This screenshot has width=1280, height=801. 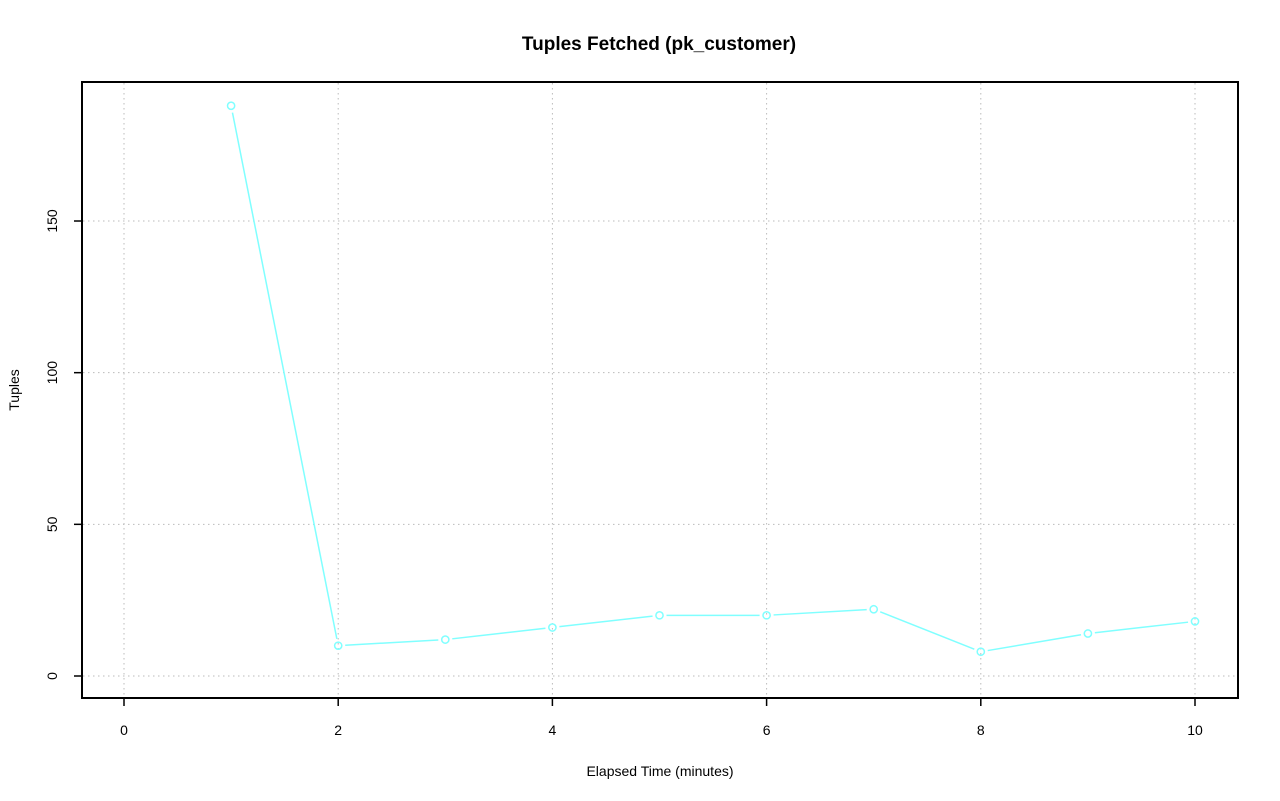 What do you see at coordinates (63, 444) in the screenshot?
I see `y-axis: 0 50 100 150` at bounding box center [63, 444].